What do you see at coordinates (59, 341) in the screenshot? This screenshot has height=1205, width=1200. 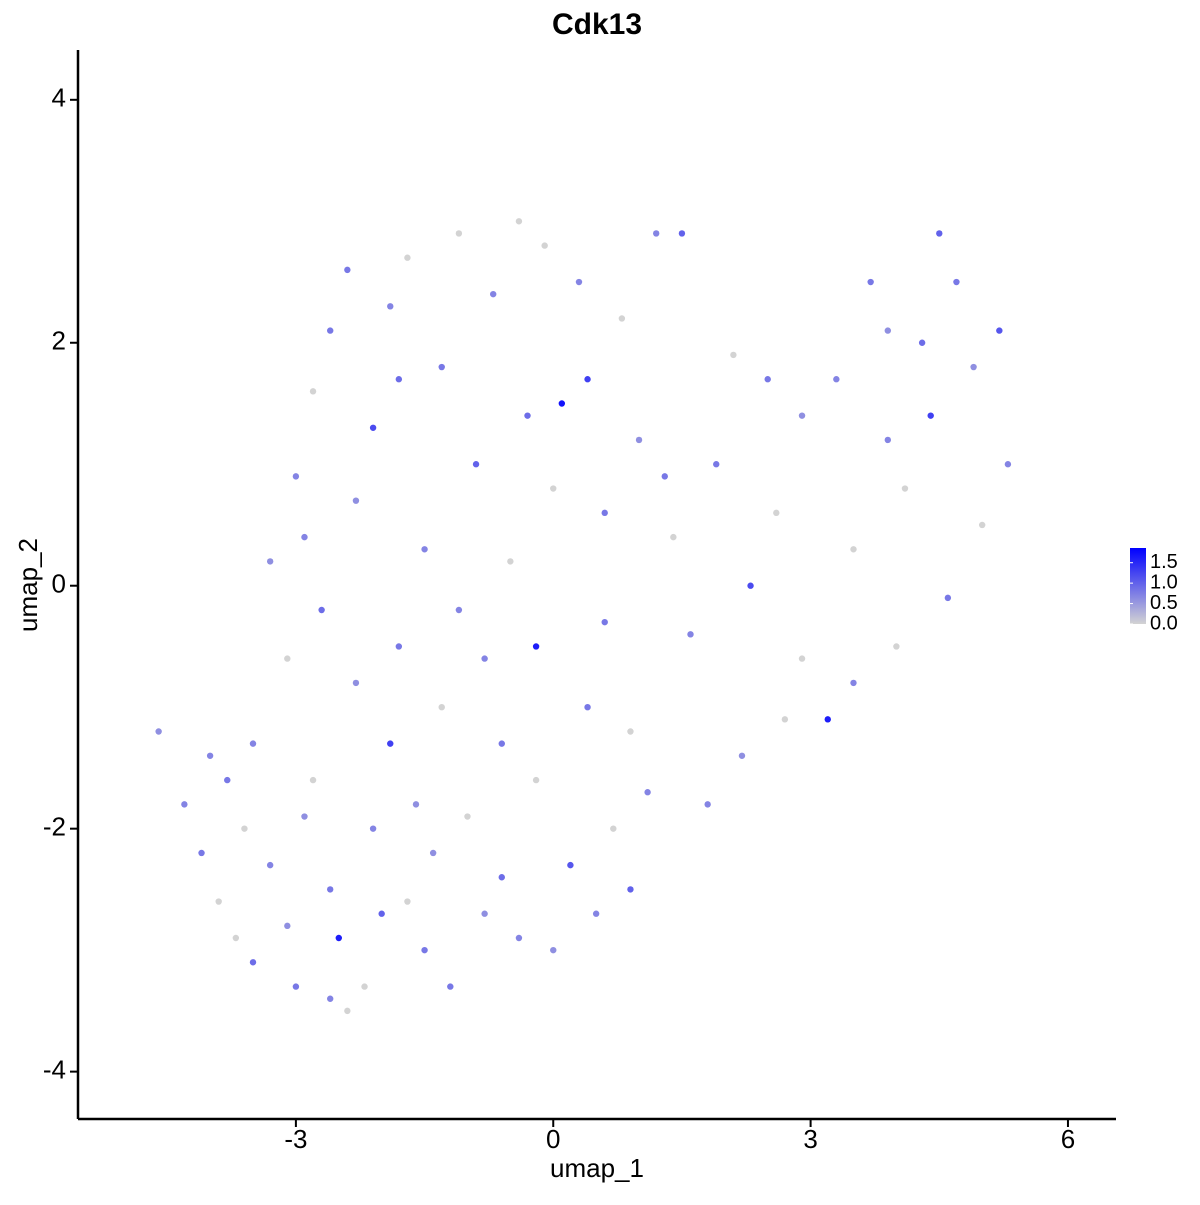 I see `y-tick-label: 2` at bounding box center [59, 341].